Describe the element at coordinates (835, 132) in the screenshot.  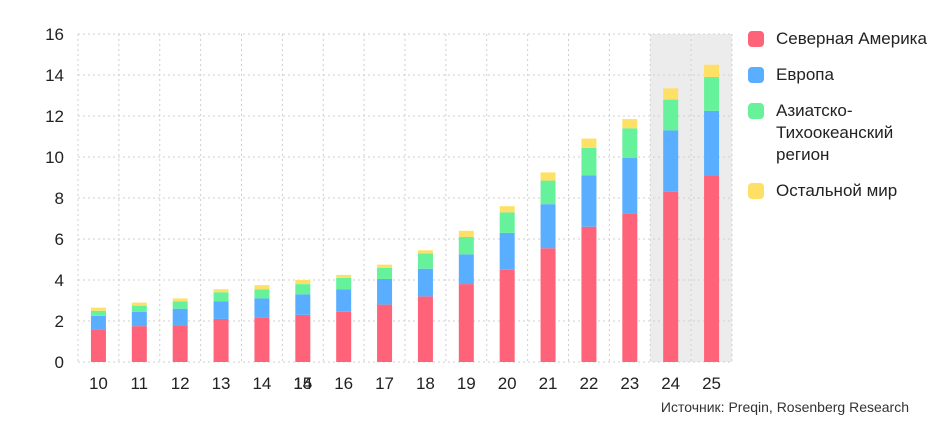
I see `legend-label: Азиатско- Тихоокеанский регион` at that location.